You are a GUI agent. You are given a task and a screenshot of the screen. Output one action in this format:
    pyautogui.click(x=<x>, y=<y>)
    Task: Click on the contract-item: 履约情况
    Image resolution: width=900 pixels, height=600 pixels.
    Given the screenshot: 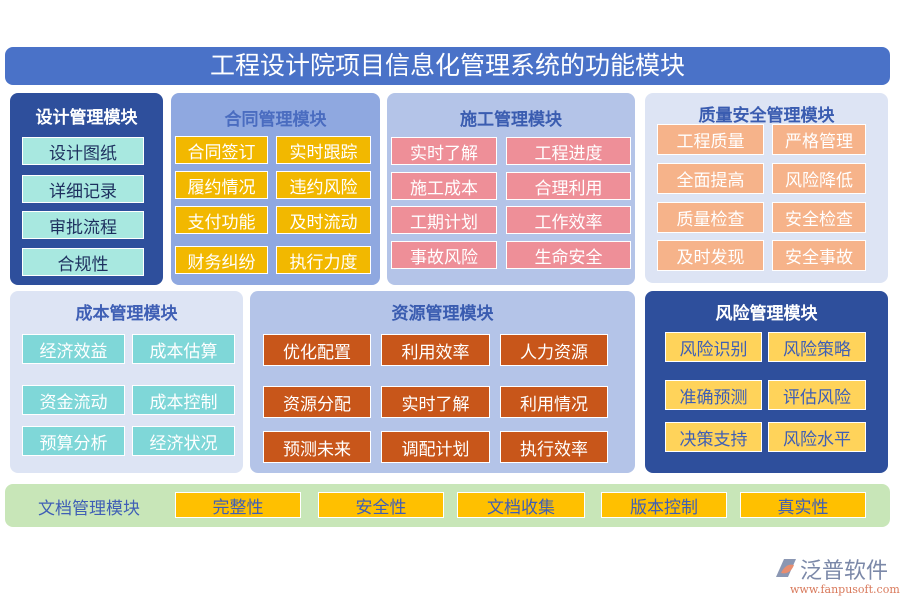 What is the action you would take?
    pyautogui.click(x=221, y=185)
    